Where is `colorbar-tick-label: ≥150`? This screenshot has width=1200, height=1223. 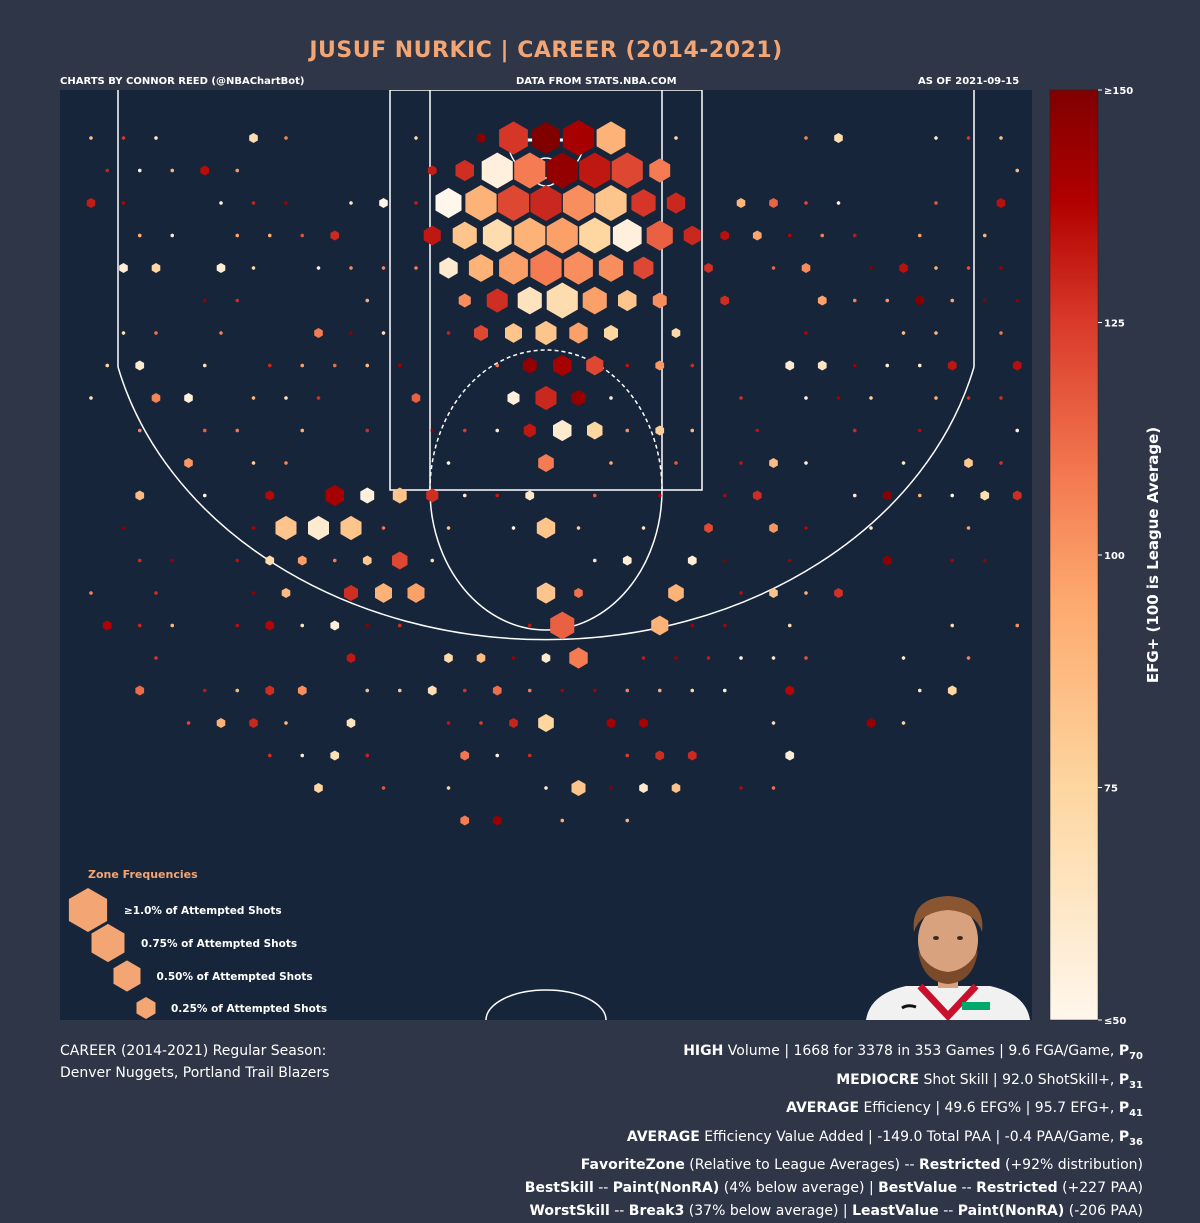
colorbar-tick-label: ≥150 is located at coordinates (1118, 91).